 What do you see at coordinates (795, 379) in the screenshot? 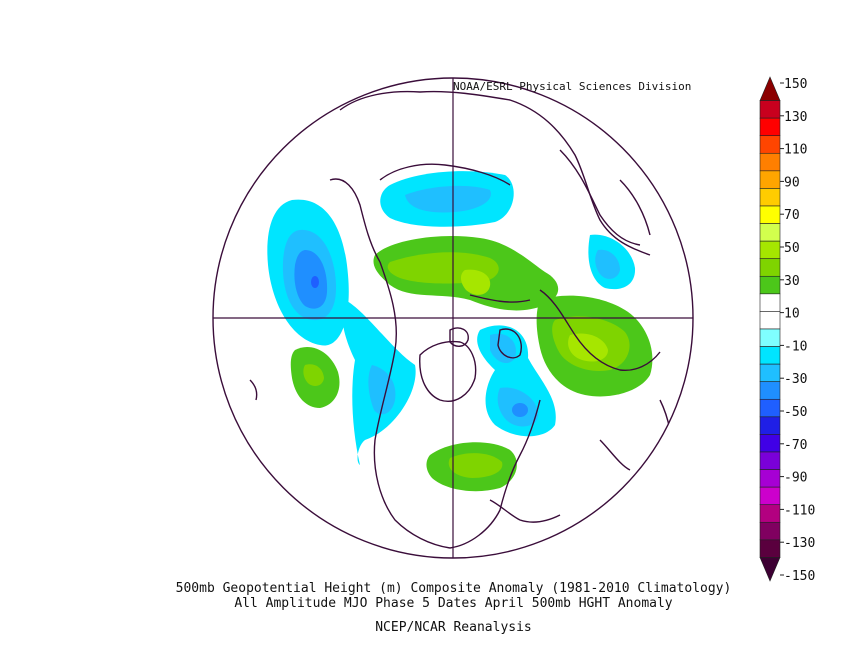
I see `colorbar-tick-label: -30` at bounding box center [795, 379].